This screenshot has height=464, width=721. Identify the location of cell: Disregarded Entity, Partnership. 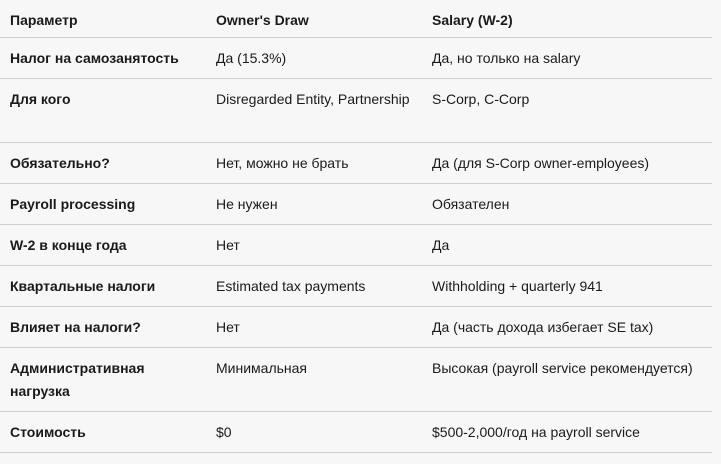
(314, 110).